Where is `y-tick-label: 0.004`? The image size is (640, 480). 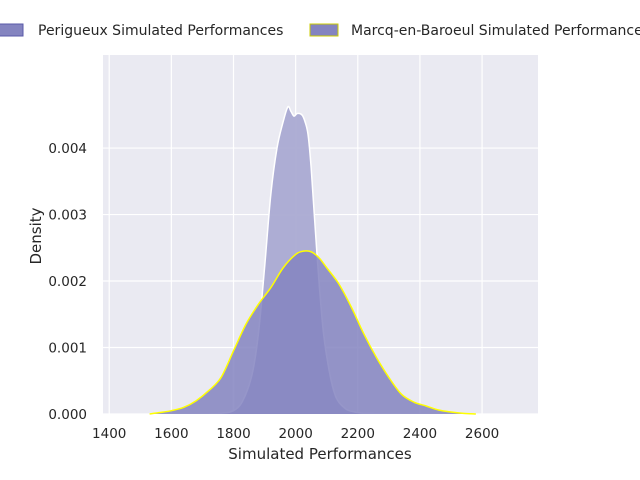
y-tick-label: 0.004 is located at coordinates (67, 149).